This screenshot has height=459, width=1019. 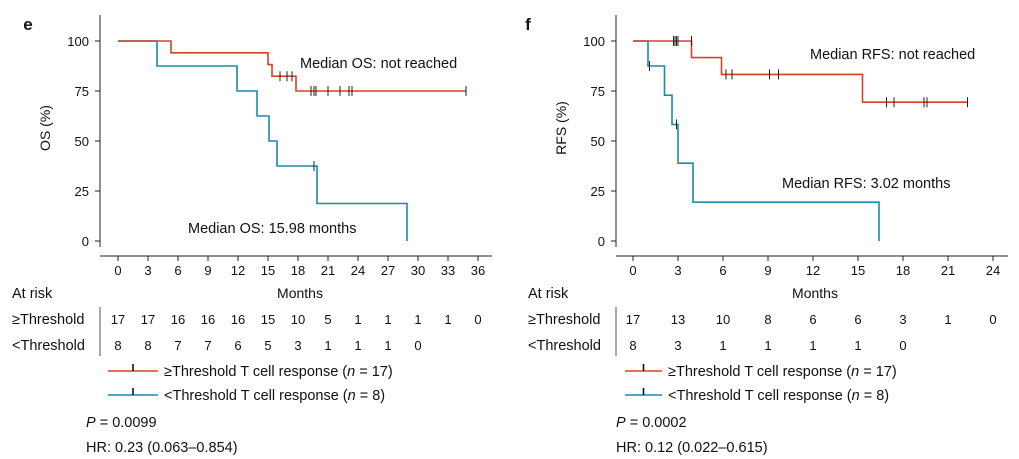 What do you see at coordinates (27, 24) in the screenshot?
I see `panel-label: e` at bounding box center [27, 24].